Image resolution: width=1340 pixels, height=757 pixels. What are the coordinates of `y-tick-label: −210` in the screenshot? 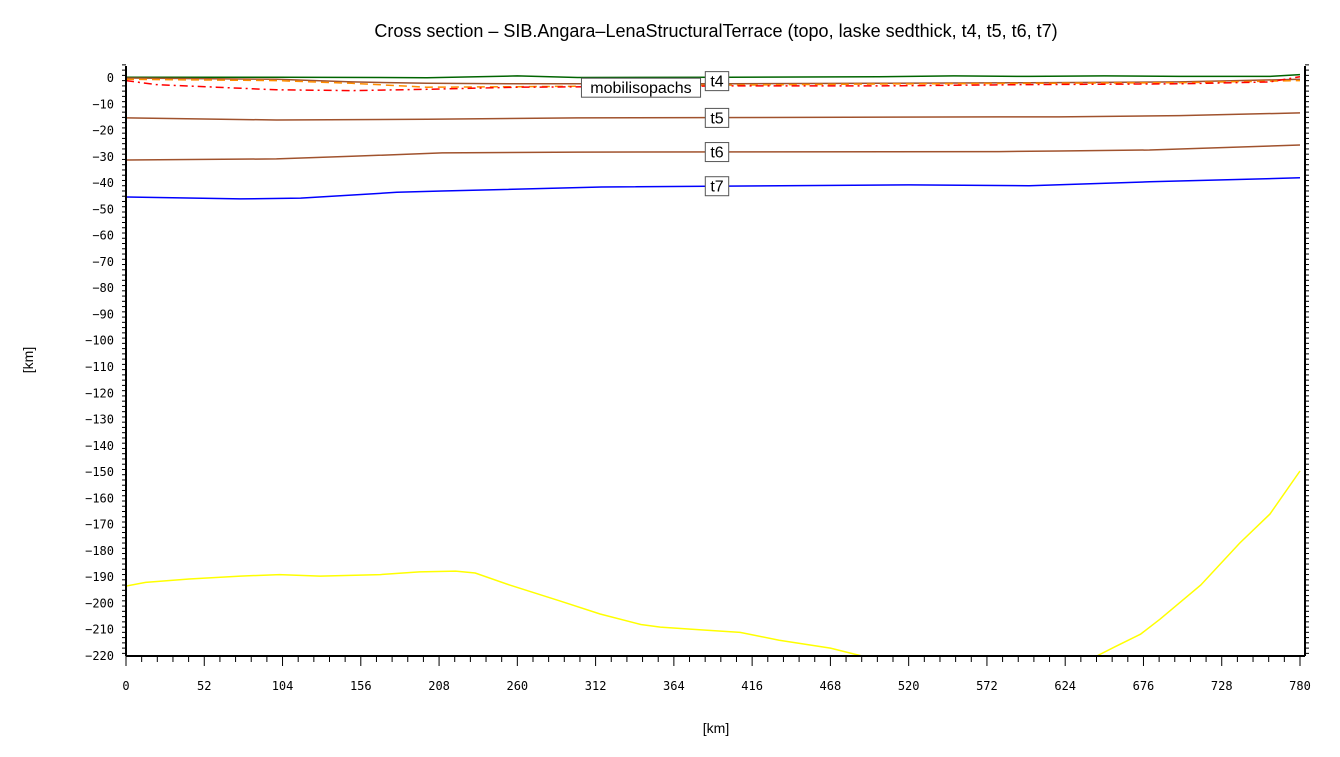 It's located at (99, 630).